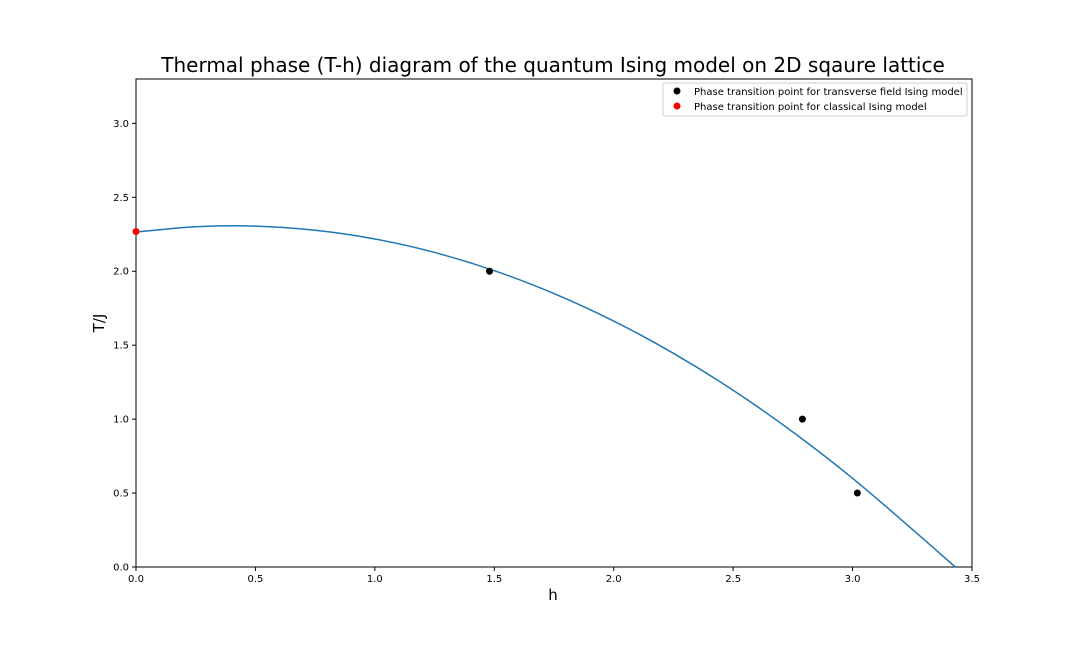 The image size is (1080, 648). I want to click on legend-box, so click(815, 99).